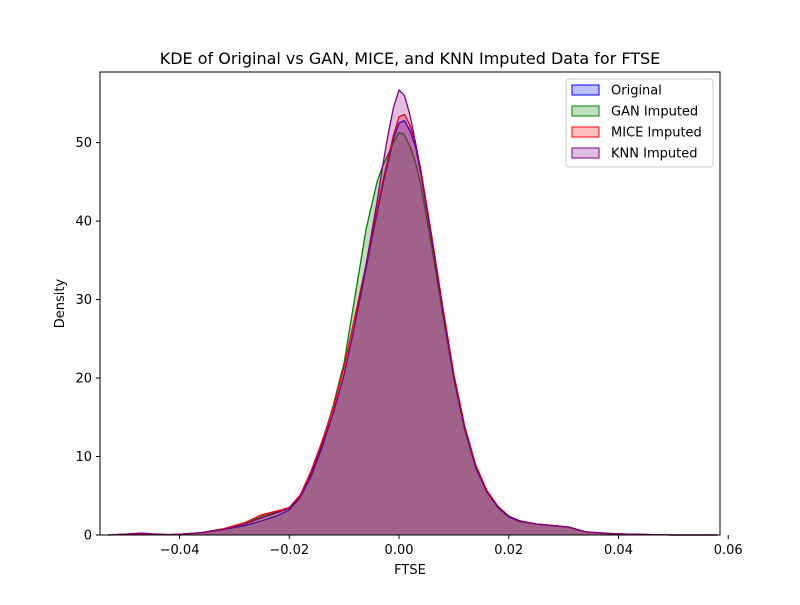 Image resolution: width=800 pixels, height=605 pixels. I want to click on x-tick-label: −0.02, so click(289, 550).